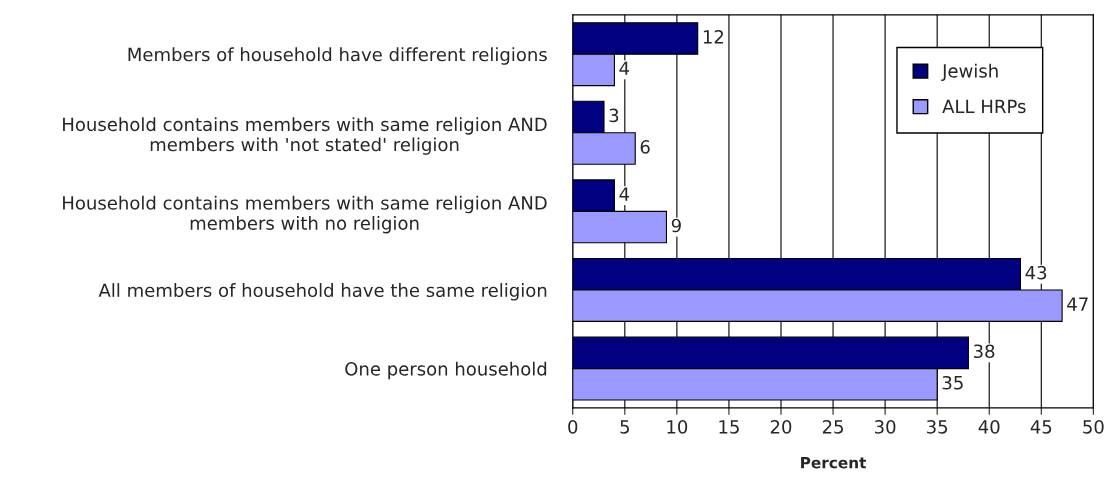 The image size is (1110, 495). What do you see at coordinates (729, 427) in the screenshot?
I see `x-tick-label: 15` at bounding box center [729, 427].